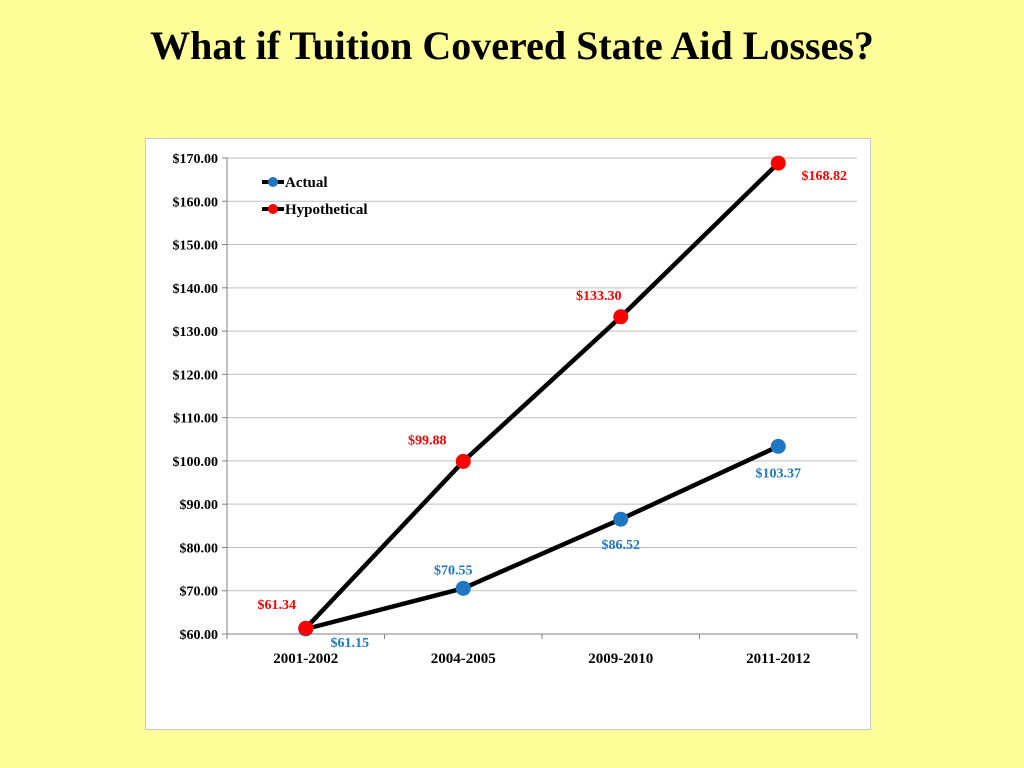 This screenshot has width=1024, height=768. Describe the element at coordinates (199, 548) in the screenshot. I see `y-tick-label: $80.00` at that location.